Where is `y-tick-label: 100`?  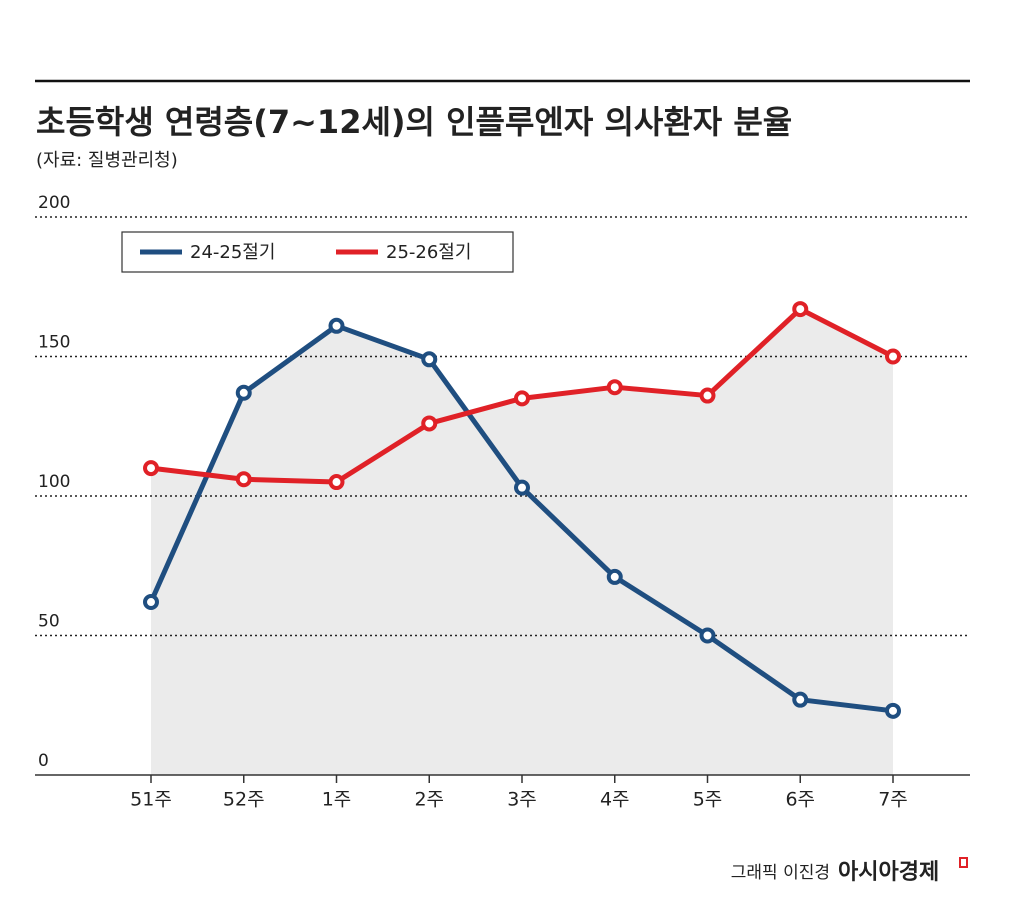
y-tick-label: 100 is located at coordinates (54, 482).